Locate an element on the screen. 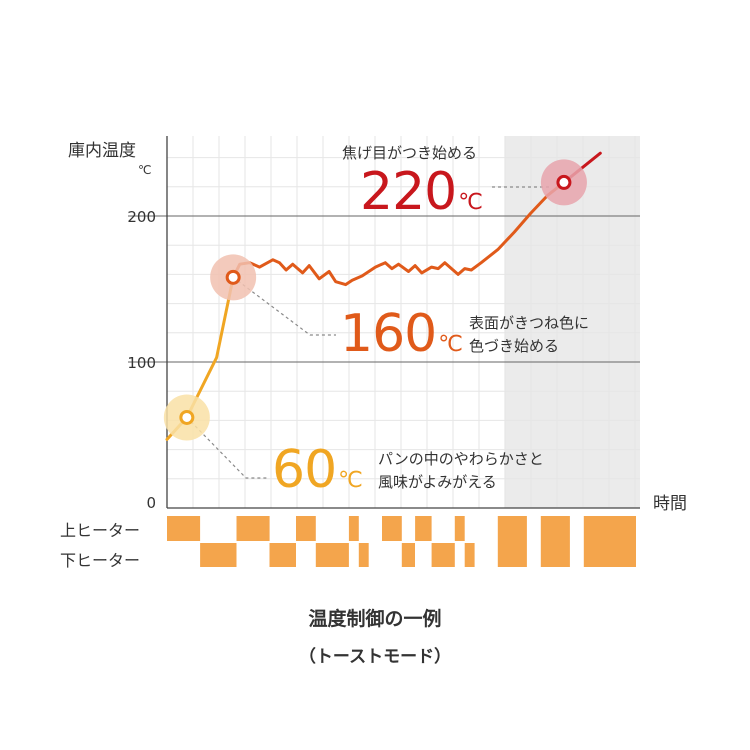 This screenshot has width=750, height=750. chart-caption-title: 温度制御の一例 is located at coordinates (375, 619).